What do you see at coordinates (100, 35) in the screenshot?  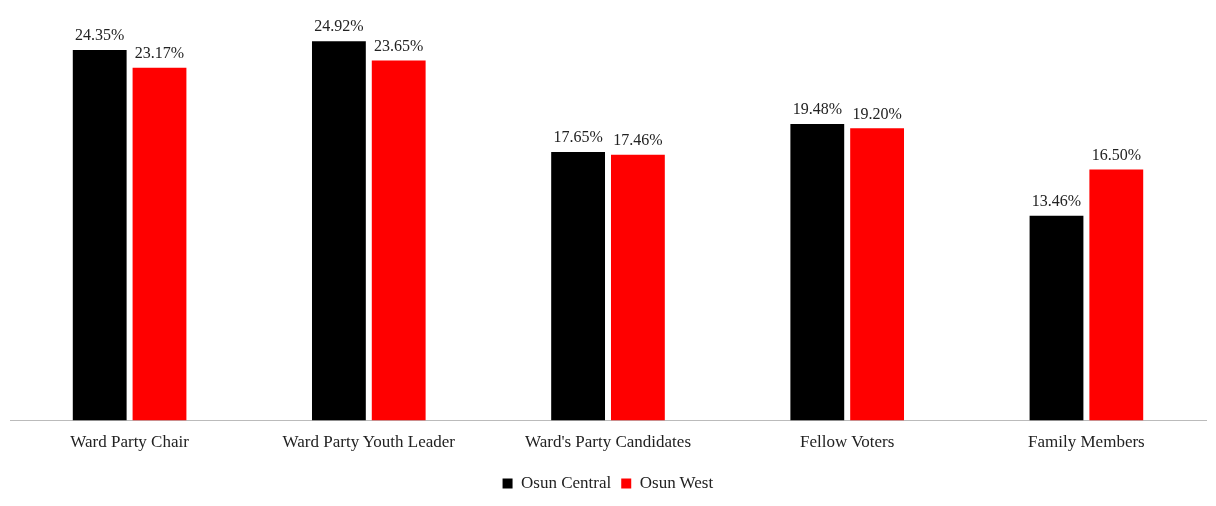 I see `data-label: 24.35%` at bounding box center [100, 35].